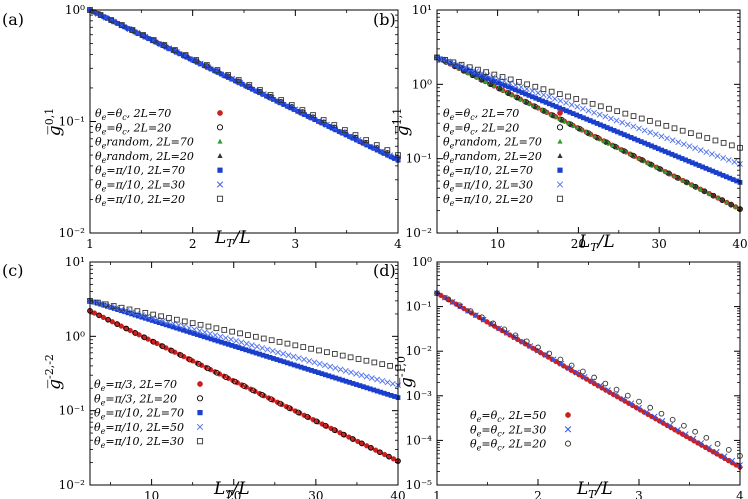  What do you see at coordinates (481, 128) in the screenshot?
I see `legend-label: θe=θc, 2L=20` at bounding box center [481, 128].